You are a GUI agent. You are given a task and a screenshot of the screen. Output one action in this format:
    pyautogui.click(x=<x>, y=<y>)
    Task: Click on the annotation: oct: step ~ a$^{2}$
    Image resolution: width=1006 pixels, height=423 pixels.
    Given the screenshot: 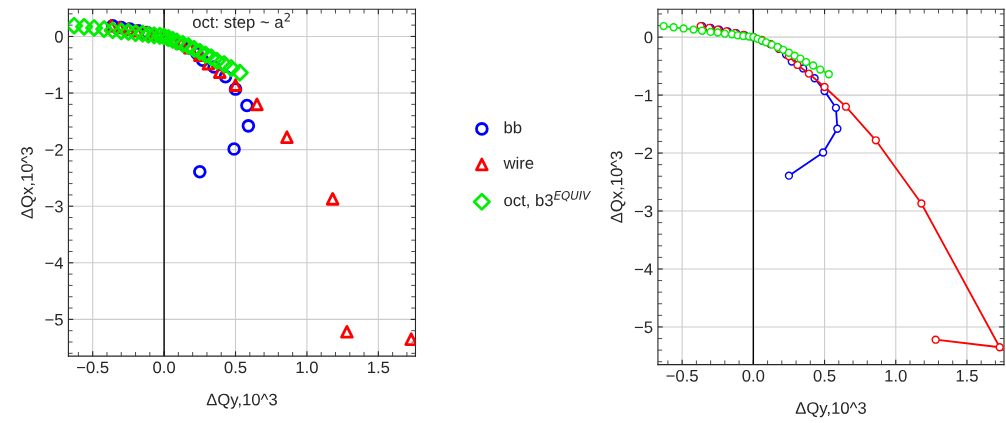 What is the action you would take?
    pyautogui.click(x=241, y=22)
    